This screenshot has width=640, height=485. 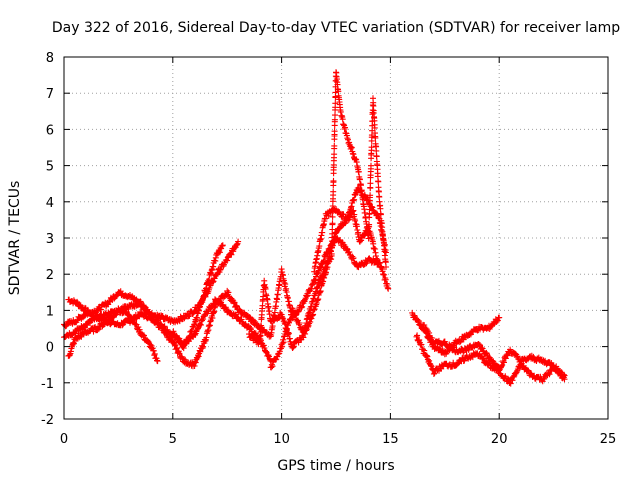 I want to click on y-axis-label: SDTVAR / TECUs, so click(x=15, y=238).